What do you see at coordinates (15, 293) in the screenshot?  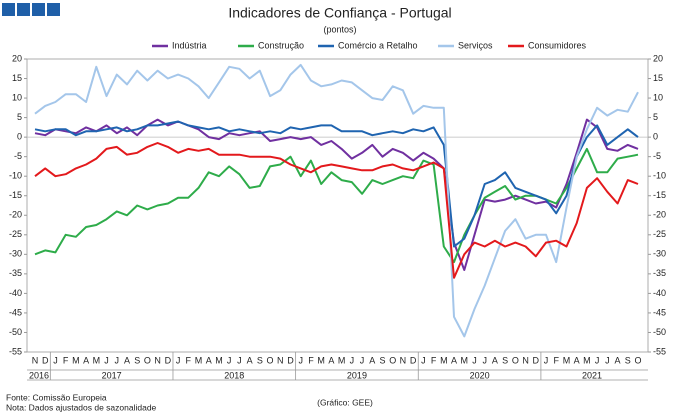 I see `y-tick-label: -40` at bounding box center [15, 293].